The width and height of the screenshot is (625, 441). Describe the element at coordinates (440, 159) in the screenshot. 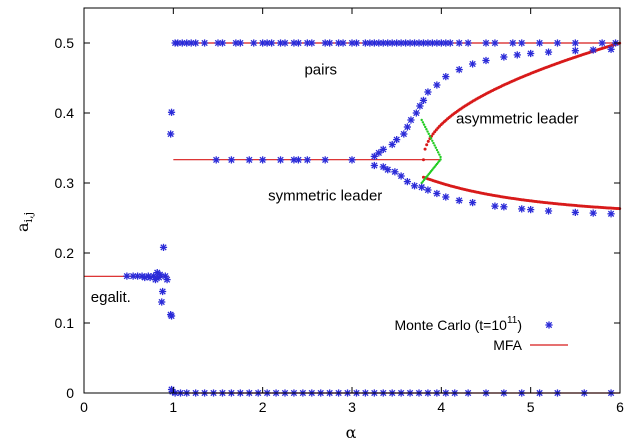

I see `mfa-unstable-lower-point` at that location.